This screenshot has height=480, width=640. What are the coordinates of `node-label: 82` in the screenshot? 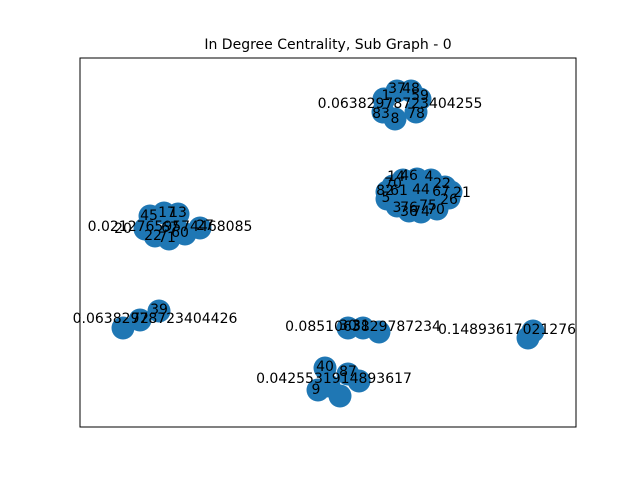 It's located at (385, 191).